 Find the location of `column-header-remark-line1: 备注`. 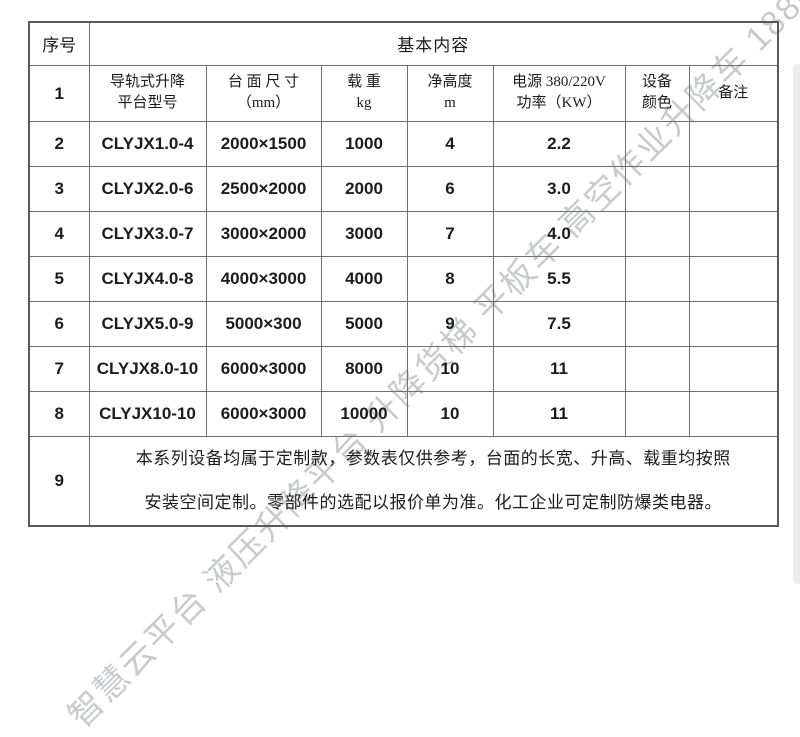

column-header-remark-line1: 备注 is located at coordinates (733, 92).